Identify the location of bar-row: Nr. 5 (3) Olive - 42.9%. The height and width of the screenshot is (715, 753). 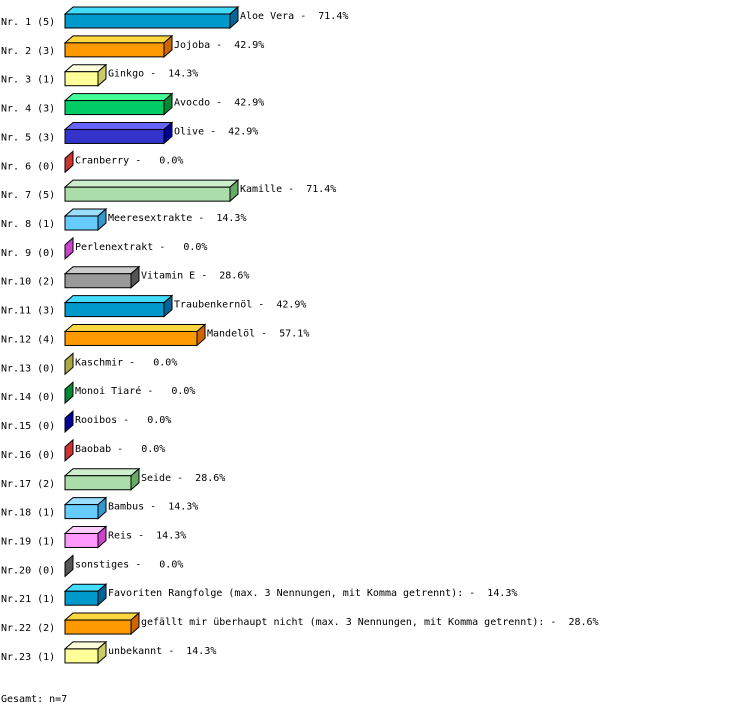
(129, 133).